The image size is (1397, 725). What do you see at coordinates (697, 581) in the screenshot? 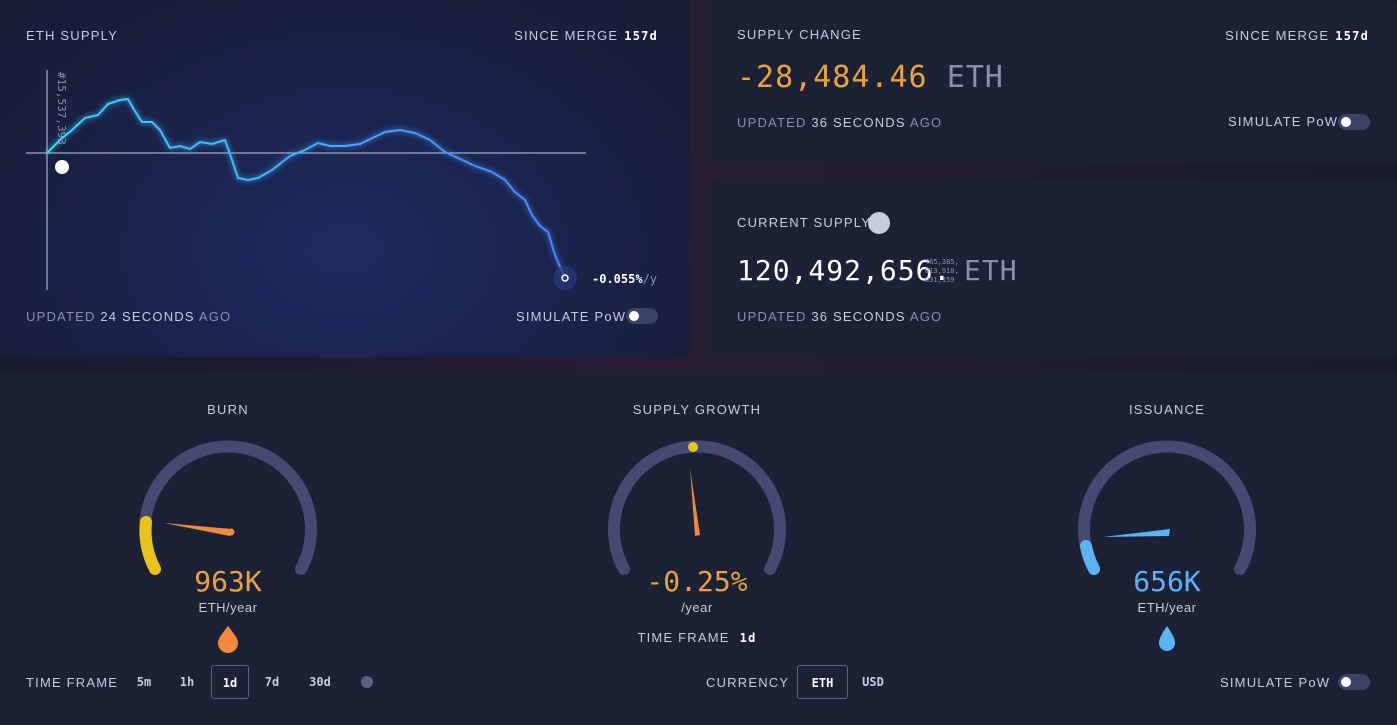
I see `gauge-value: -0.25%` at bounding box center [697, 581].